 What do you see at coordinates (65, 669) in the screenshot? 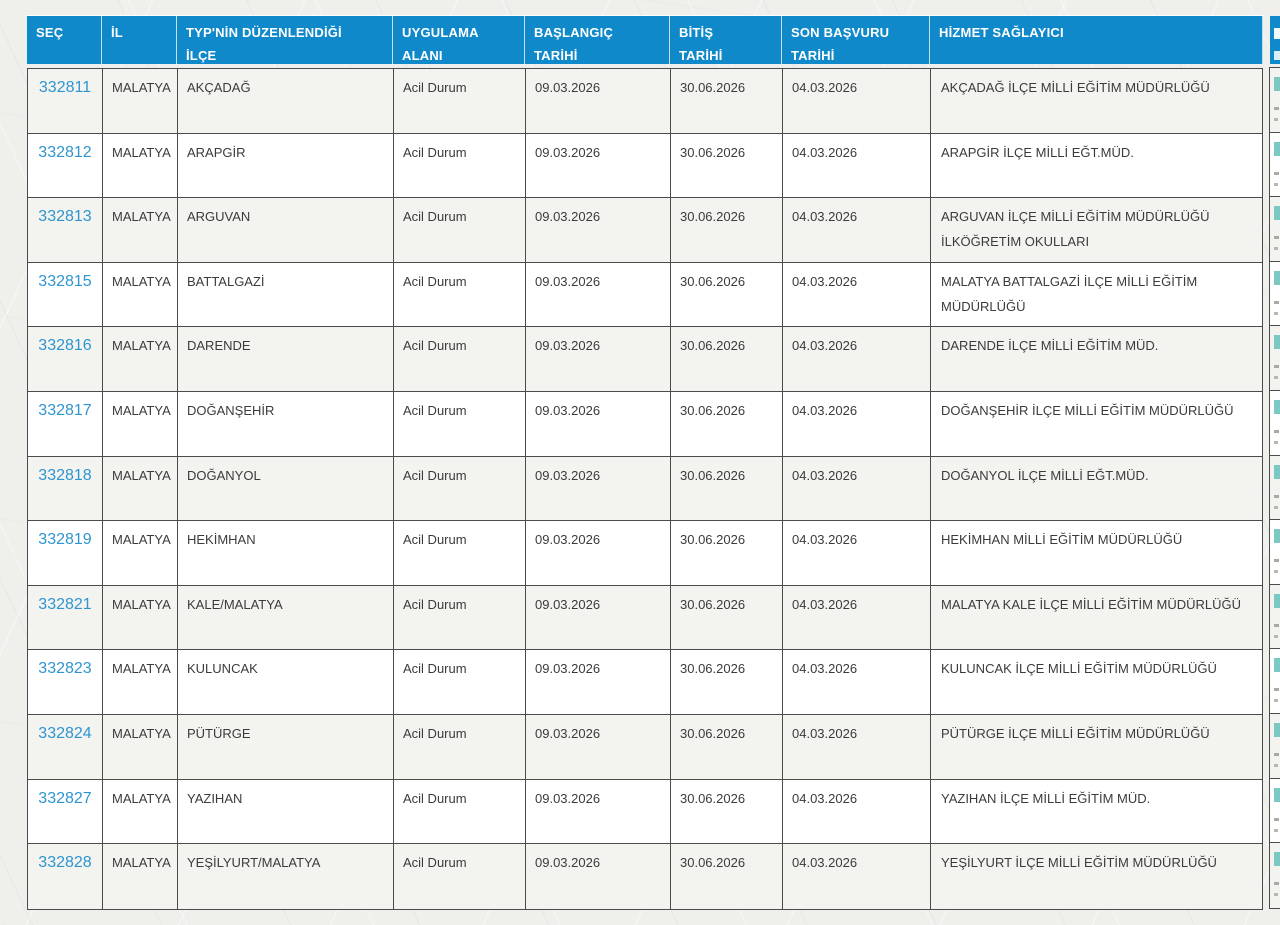
I see `typ-id-link: 332823` at bounding box center [65, 669].